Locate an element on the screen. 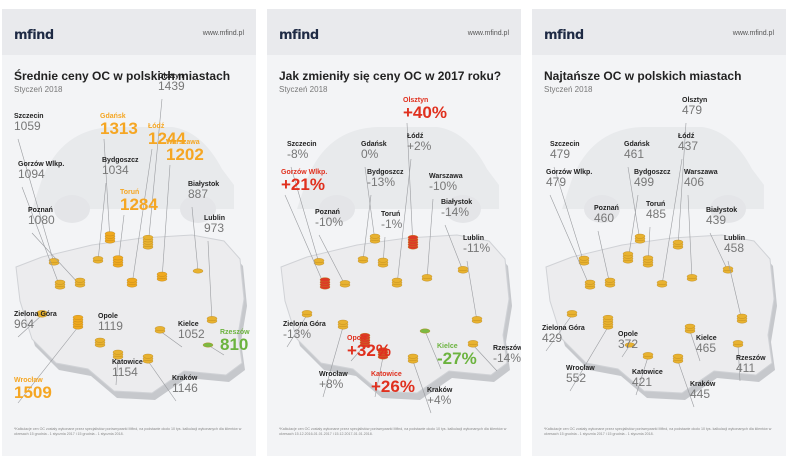 The width and height of the screenshot is (788, 465). city-label: Poznań 460 is located at coordinates (606, 214).